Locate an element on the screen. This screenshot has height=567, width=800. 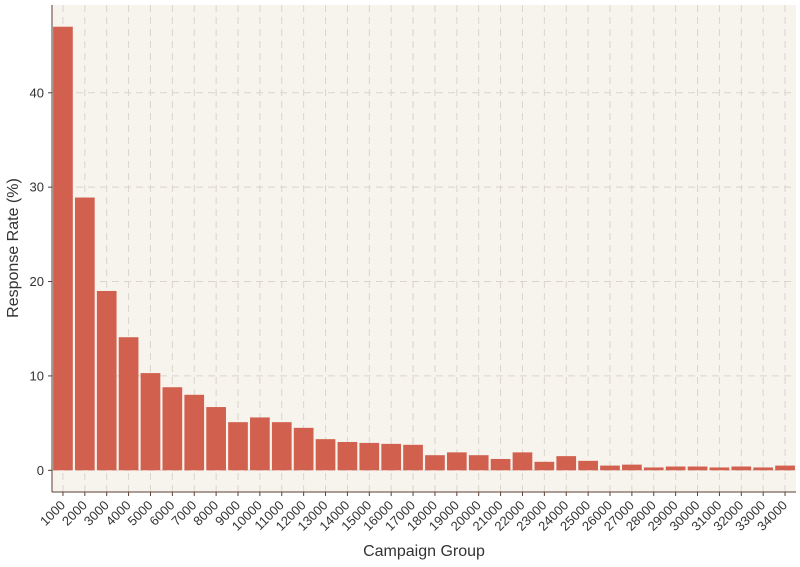
y-tick-label: 40 is located at coordinates (37, 92).